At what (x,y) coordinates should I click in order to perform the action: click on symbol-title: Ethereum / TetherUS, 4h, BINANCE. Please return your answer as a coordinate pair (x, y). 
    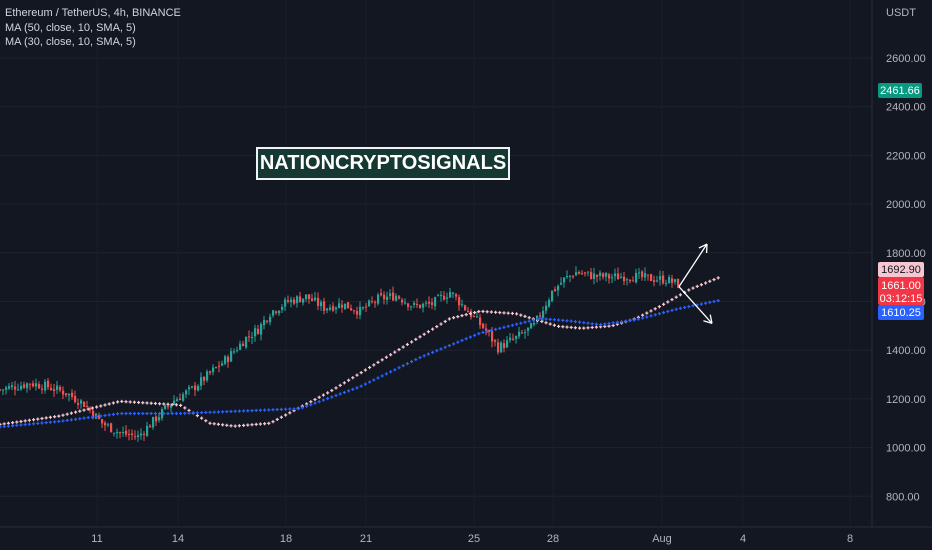
    Looking at the image, I should click on (93, 13).